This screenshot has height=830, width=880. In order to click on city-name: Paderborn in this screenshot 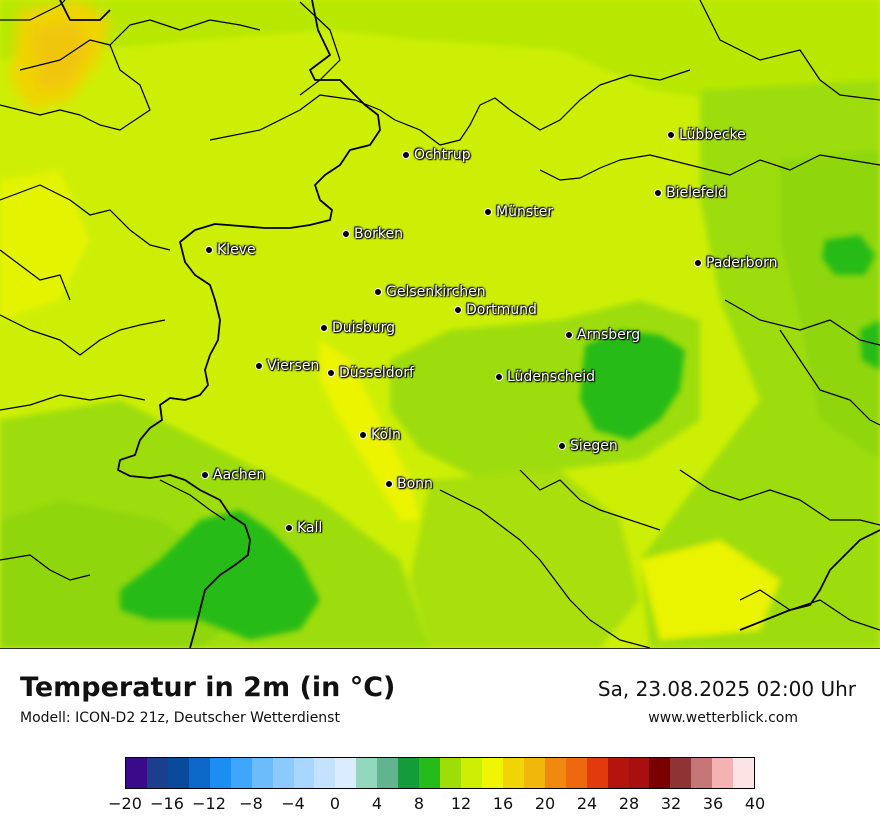, I will do `click(742, 263)`.